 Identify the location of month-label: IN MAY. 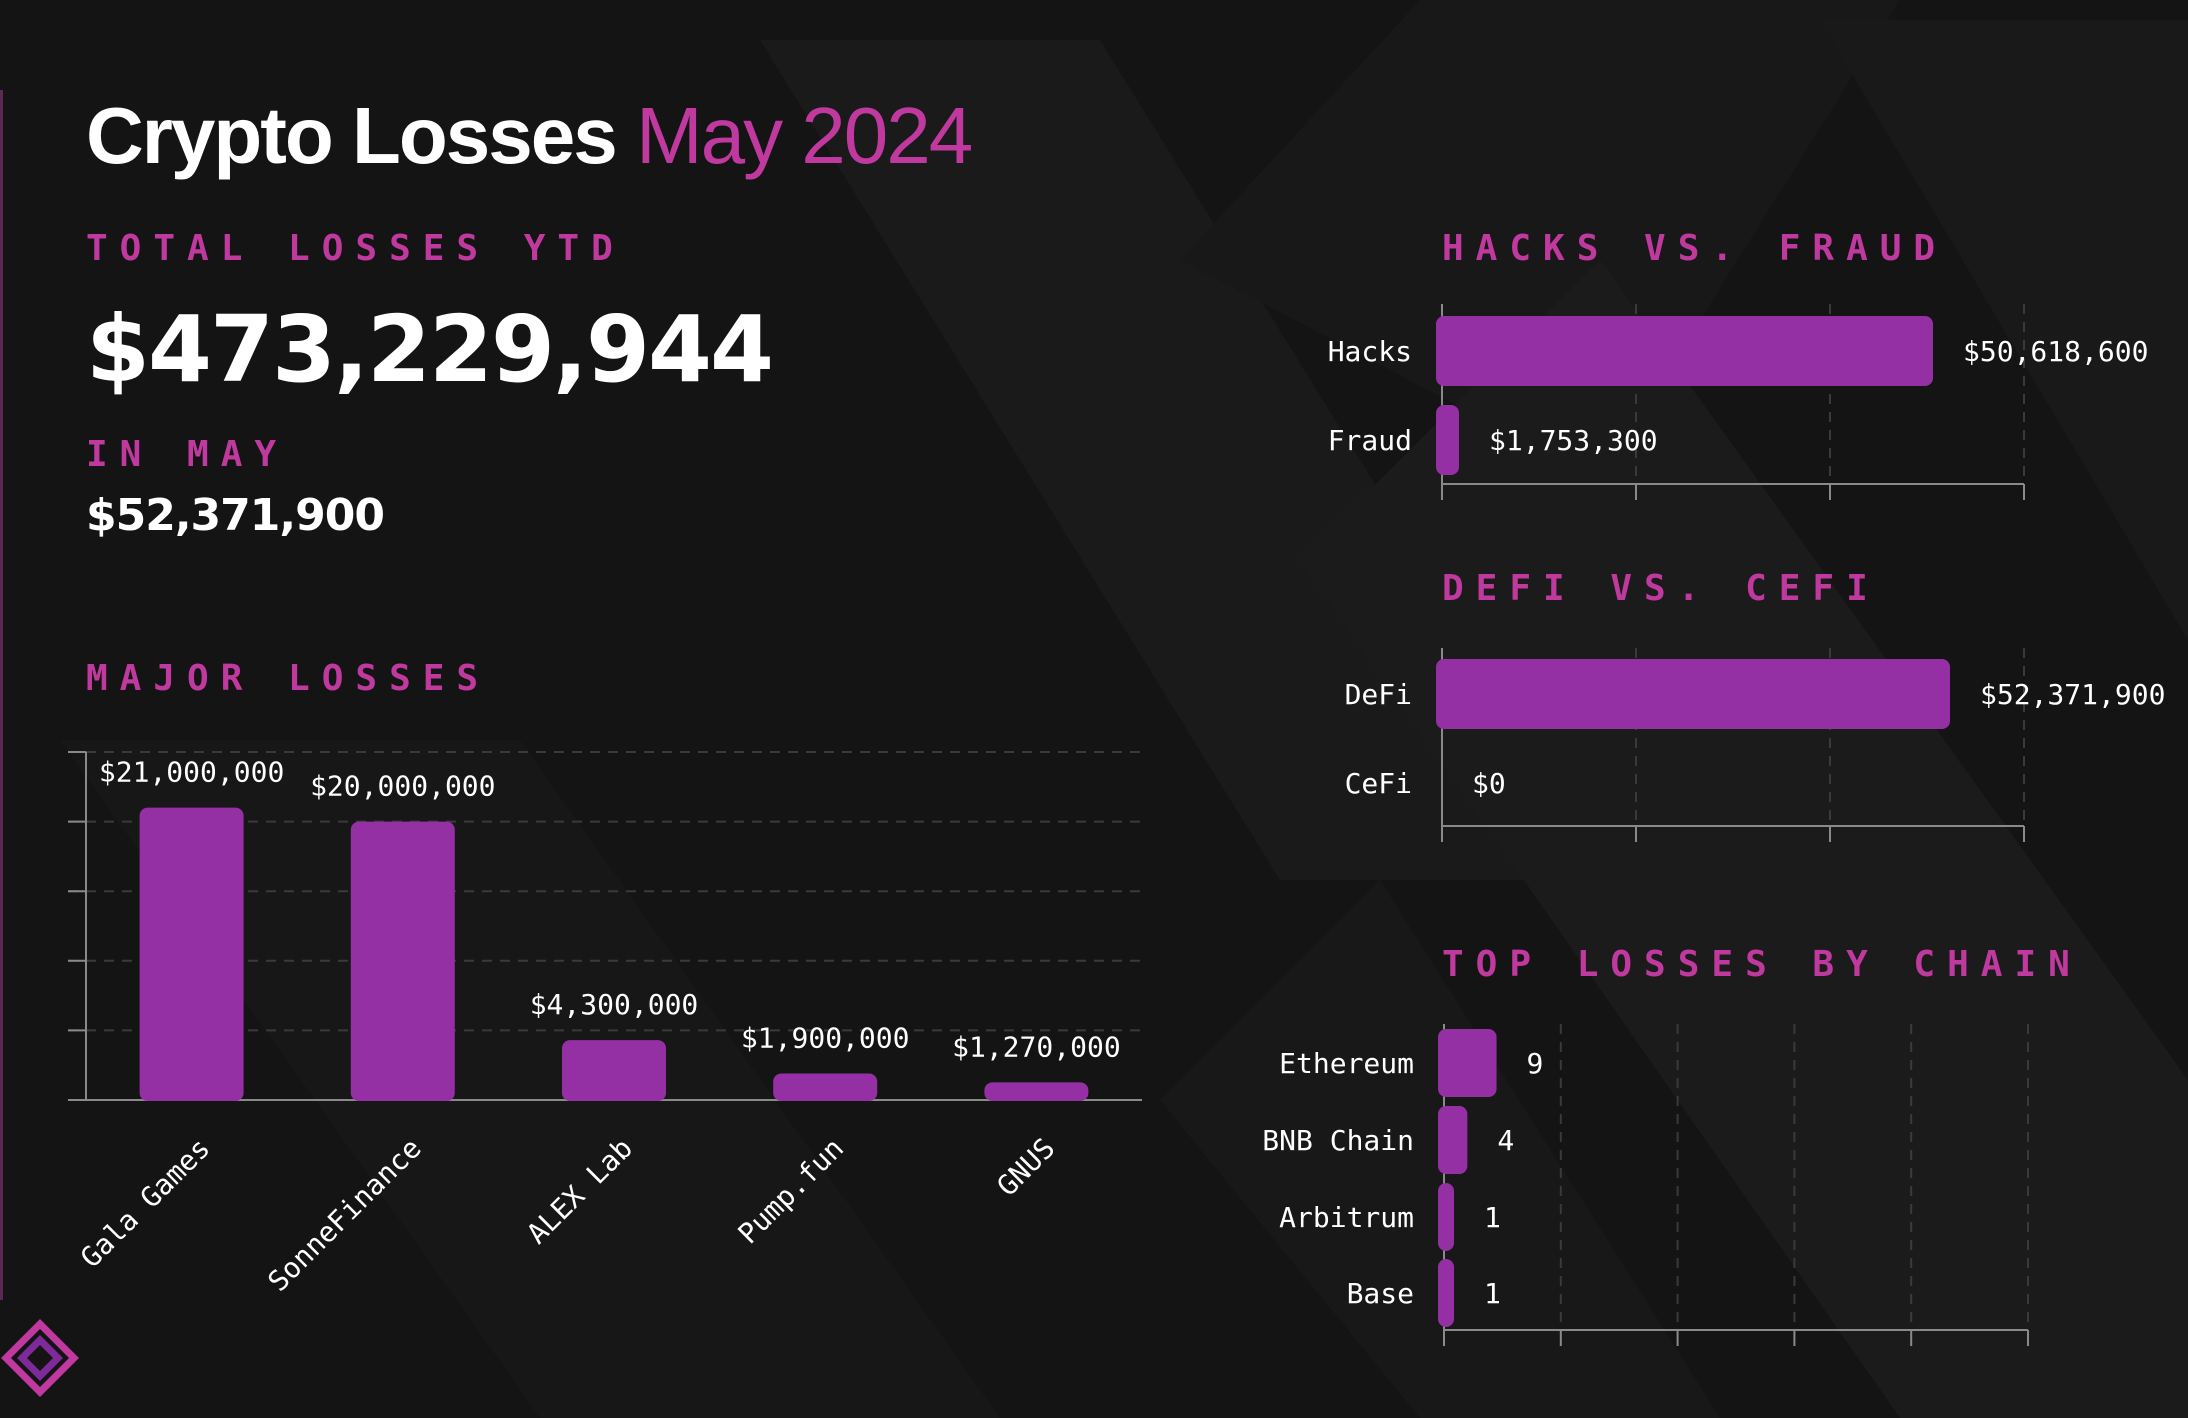
(187, 454).